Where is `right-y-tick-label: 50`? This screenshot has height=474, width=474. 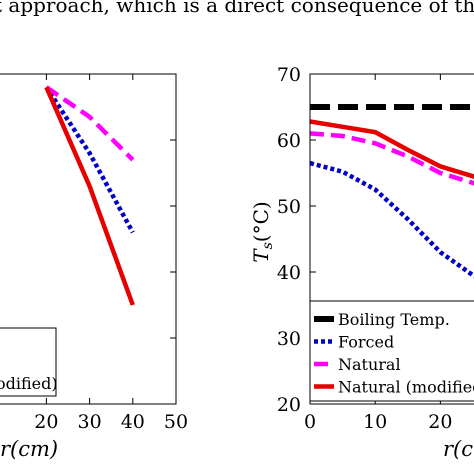
right-y-tick-label: 50 is located at coordinates (289, 207).